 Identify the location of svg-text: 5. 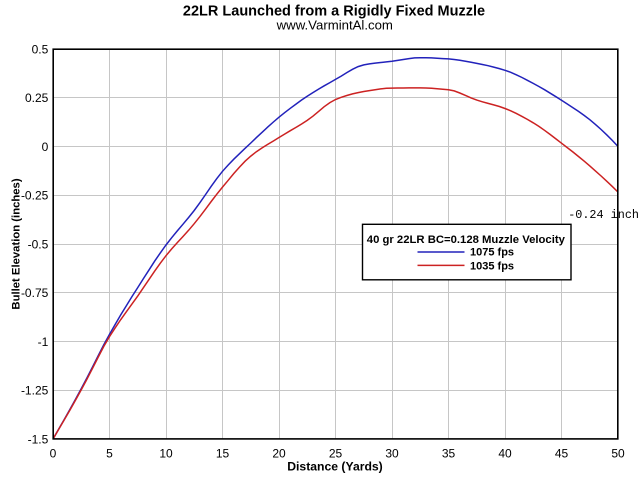
(109, 454).